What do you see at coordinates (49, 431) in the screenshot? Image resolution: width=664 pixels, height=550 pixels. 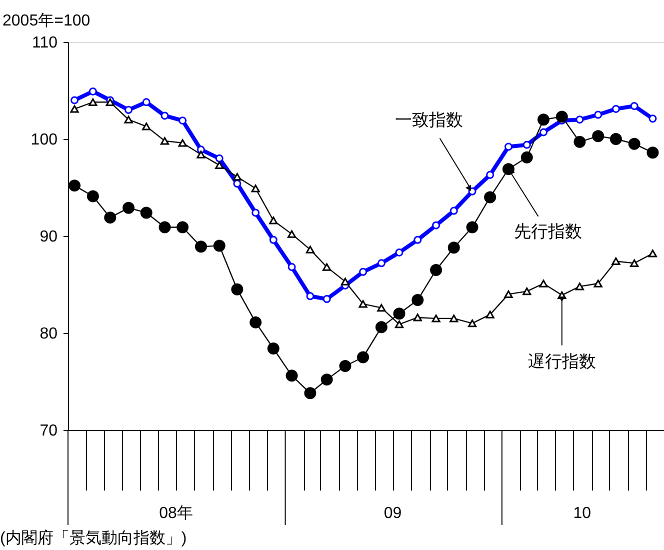 I see `y-tick-label: 70` at bounding box center [49, 431].